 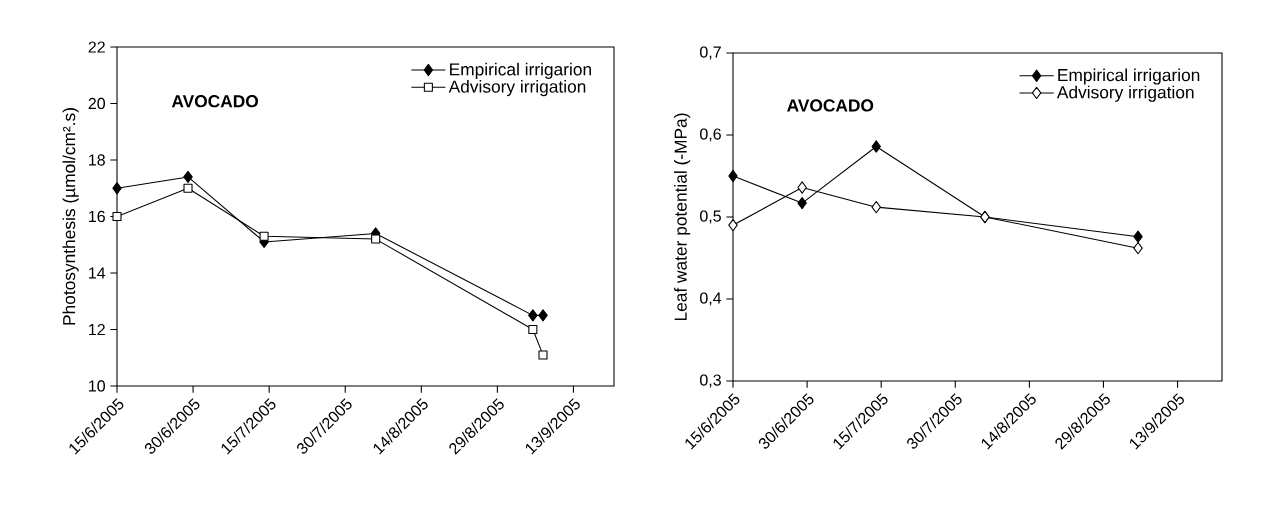 I want to click on y-tick-label: 16, so click(x=97, y=216).